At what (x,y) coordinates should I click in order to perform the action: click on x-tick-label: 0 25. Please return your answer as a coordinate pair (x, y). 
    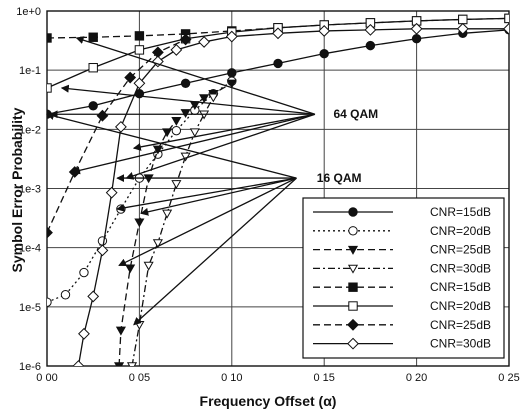
    Looking at the image, I should click on (508, 378).